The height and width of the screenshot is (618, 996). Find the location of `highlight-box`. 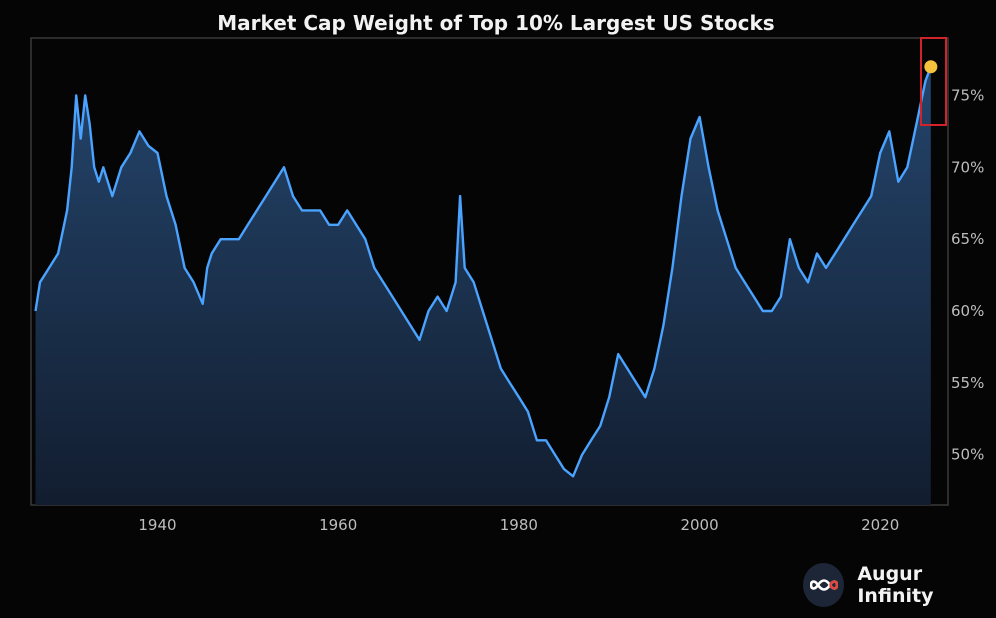

highlight-box is located at coordinates (933, 81).